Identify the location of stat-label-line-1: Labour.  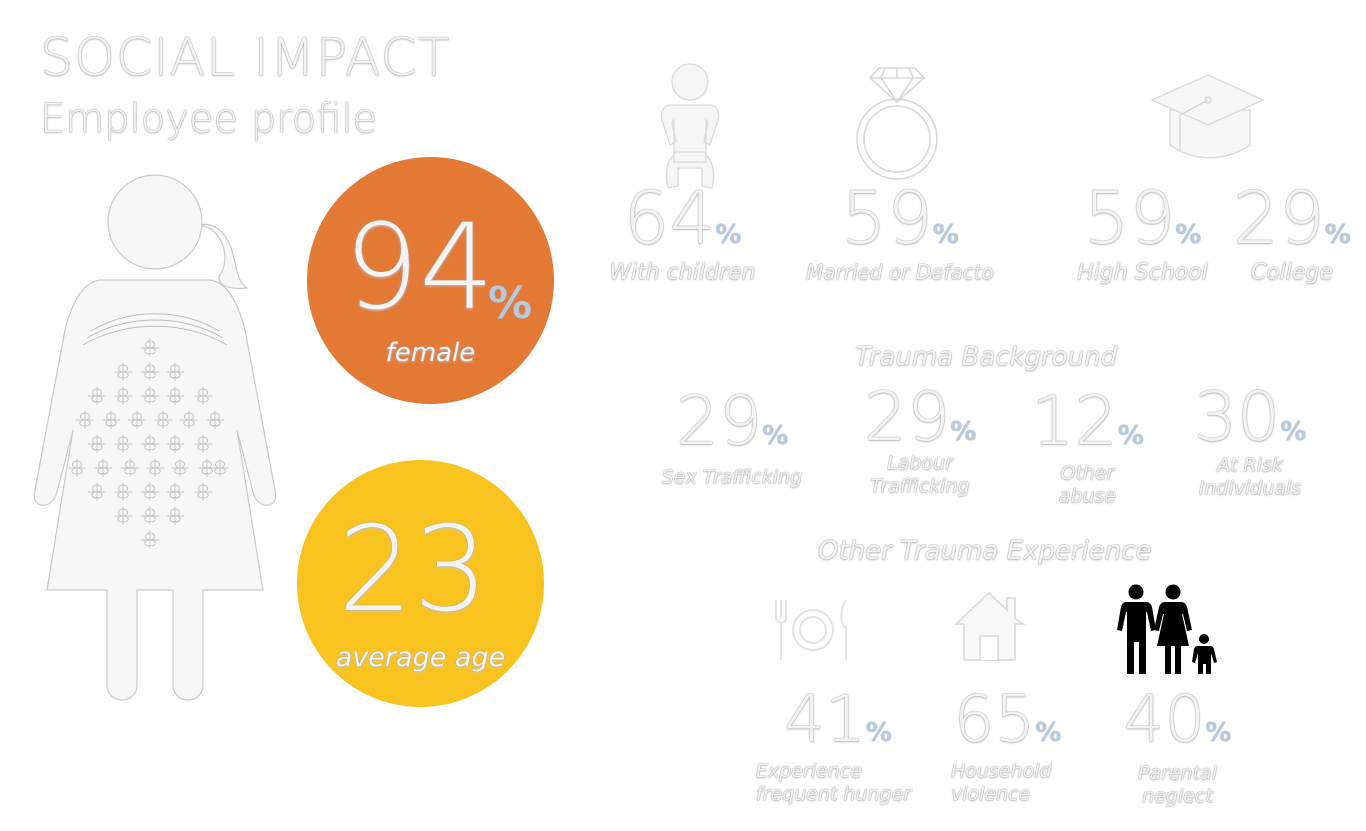
(920, 463).